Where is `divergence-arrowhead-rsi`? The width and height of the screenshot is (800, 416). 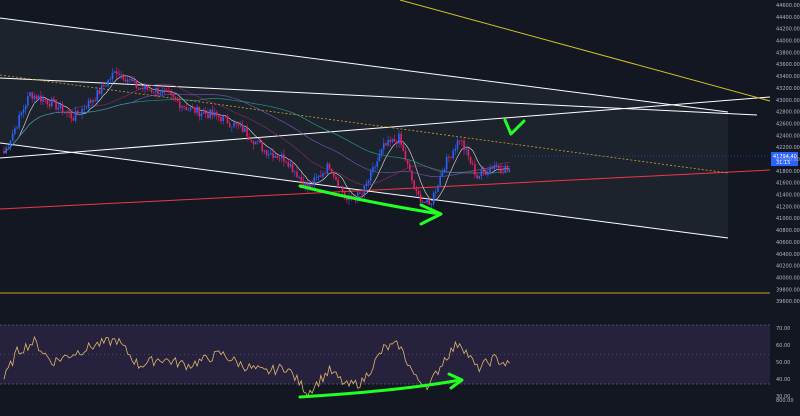 divergence-arrowhead-rsi is located at coordinates (455, 381).